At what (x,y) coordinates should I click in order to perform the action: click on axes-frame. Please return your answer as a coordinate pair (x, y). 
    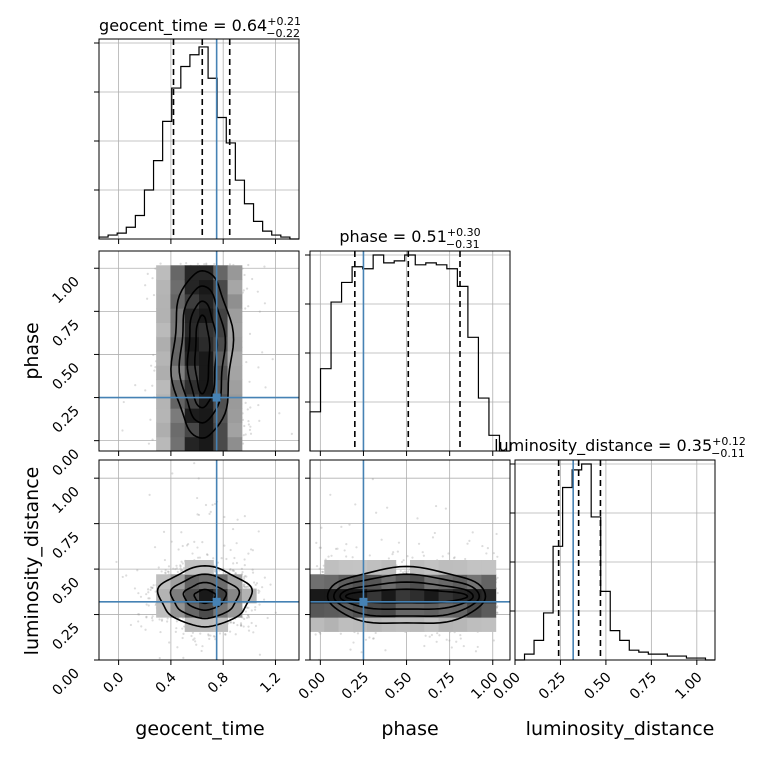
    Looking at the image, I should click on (199, 351).